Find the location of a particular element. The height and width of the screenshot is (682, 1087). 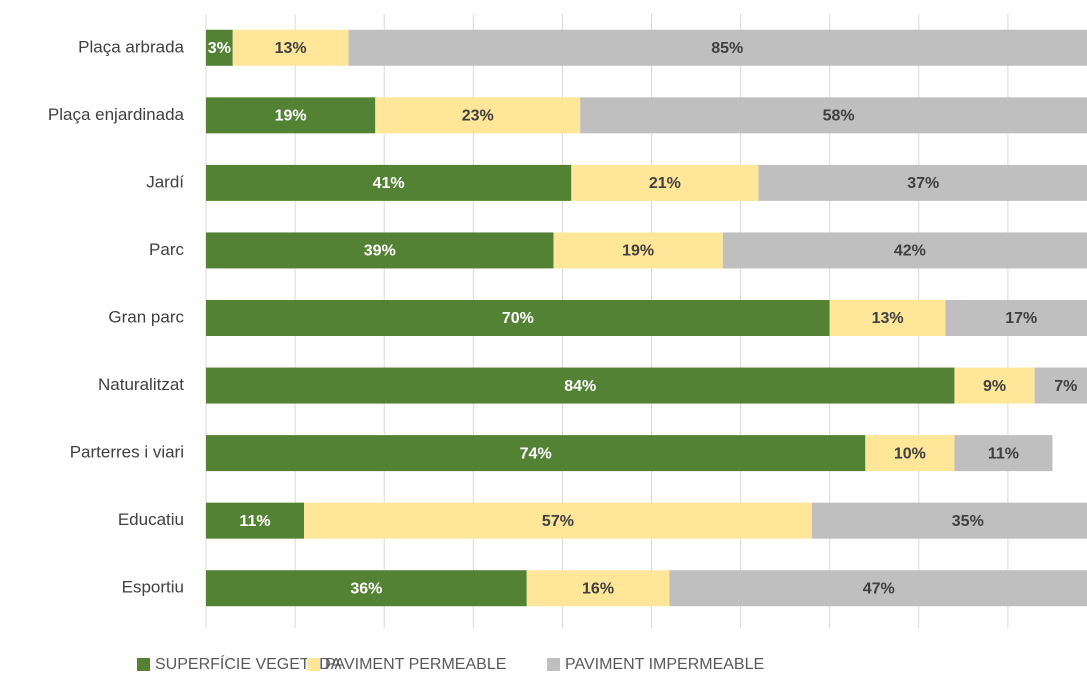

y-tick-label: Jardí is located at coordinates (165, 181).